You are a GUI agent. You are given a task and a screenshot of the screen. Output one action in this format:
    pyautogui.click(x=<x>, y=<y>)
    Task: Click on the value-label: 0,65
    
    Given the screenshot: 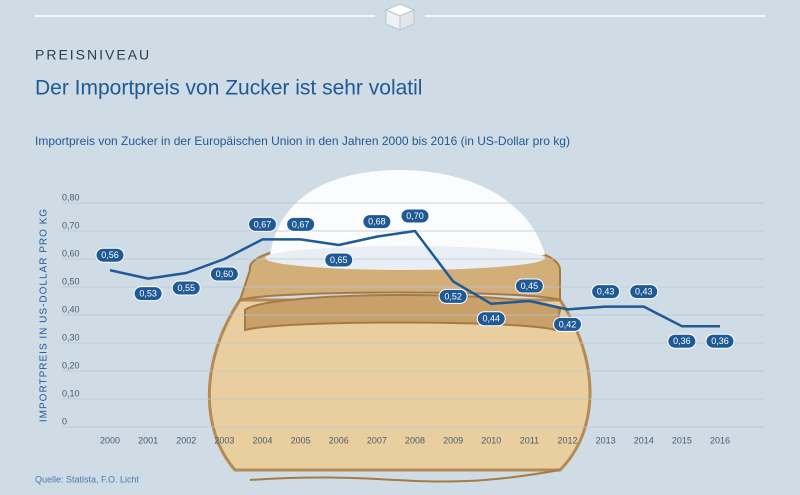 What is the action you would take?
    pyautogui.click(x=339, y=260)
    